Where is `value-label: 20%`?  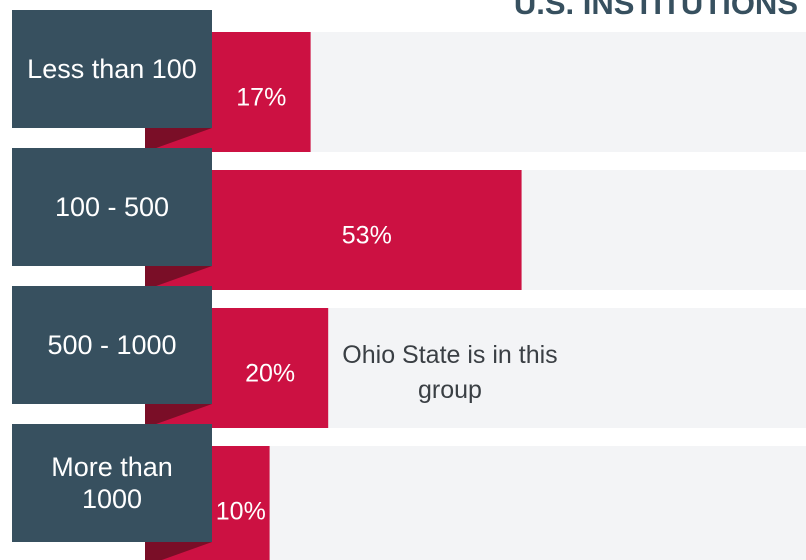 value-label: 20% is located at coordinates (270, 373).